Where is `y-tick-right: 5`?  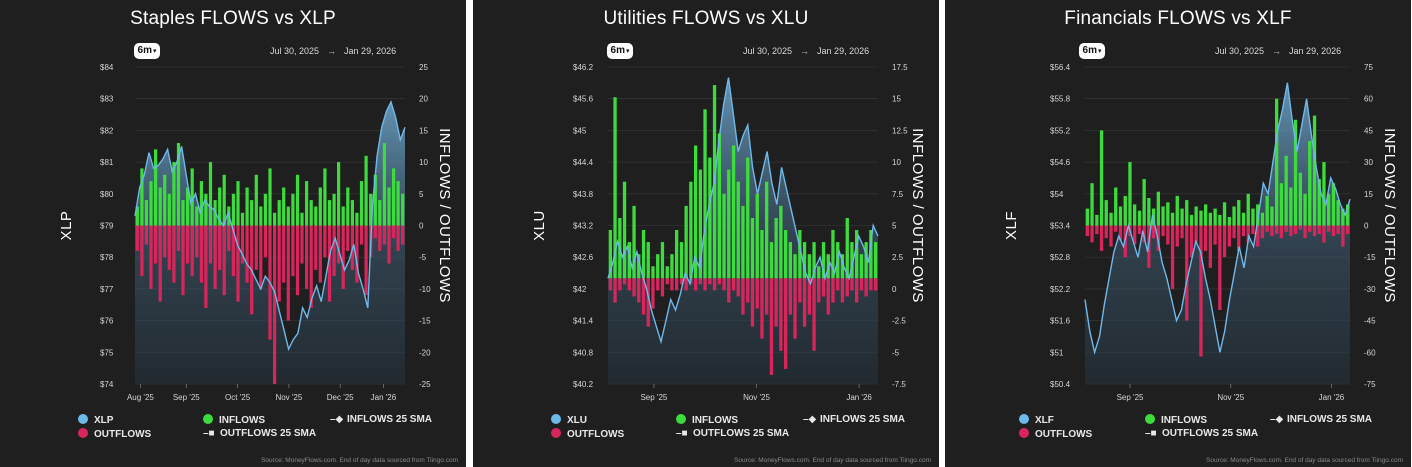
y-tick-right: 5 is located at coordinates (894, 226).